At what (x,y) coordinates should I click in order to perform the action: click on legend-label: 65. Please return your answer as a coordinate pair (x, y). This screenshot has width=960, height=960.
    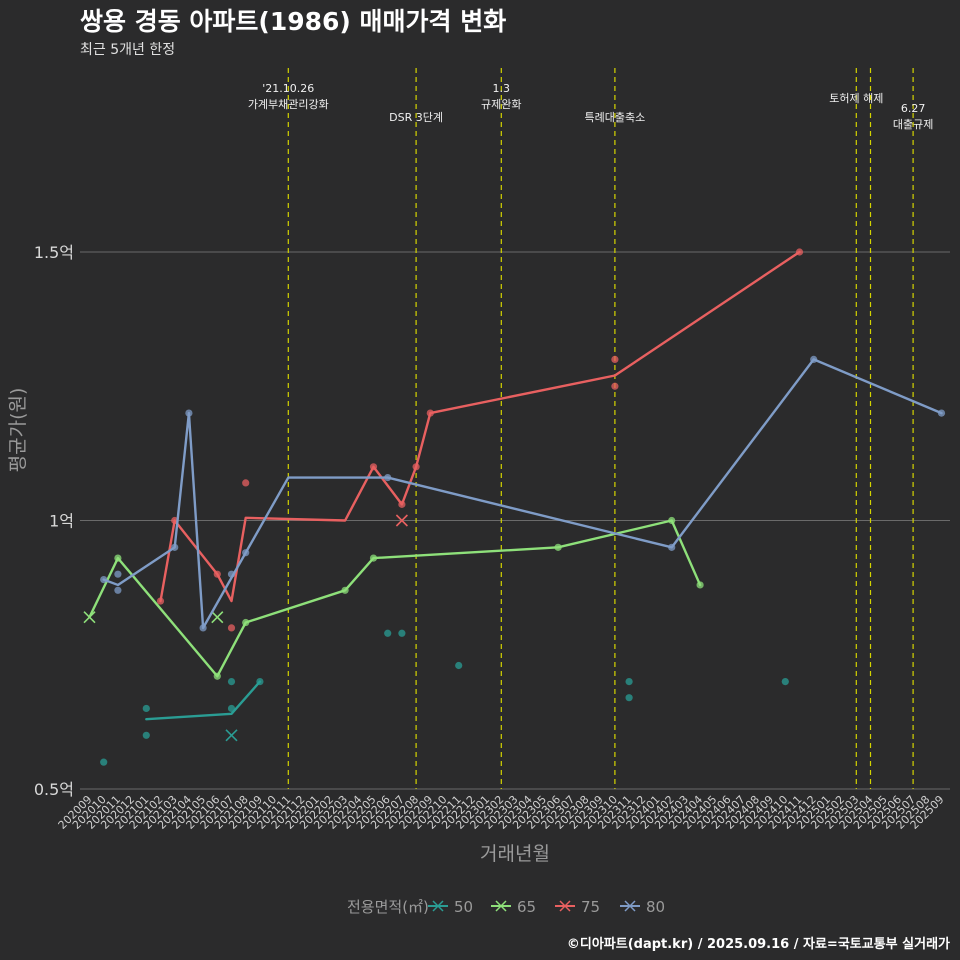
    Looking at the image, I should click on (526, 907).